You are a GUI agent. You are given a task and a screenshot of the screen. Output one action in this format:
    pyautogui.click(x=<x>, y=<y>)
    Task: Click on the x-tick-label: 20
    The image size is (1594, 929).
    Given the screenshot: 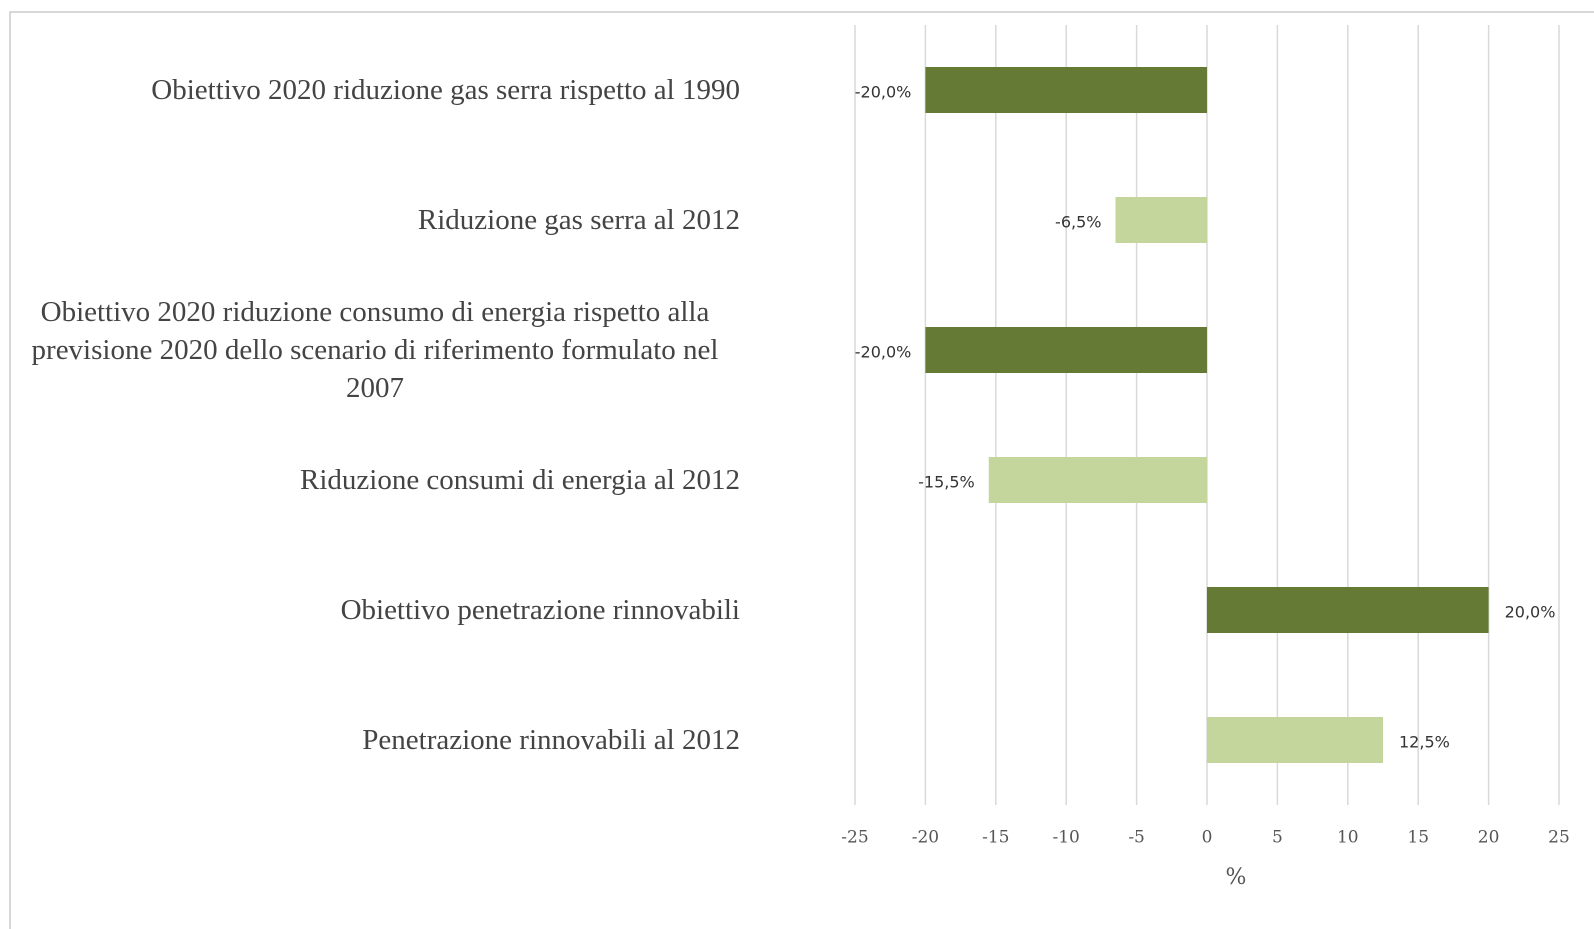 What is the action you would take?
    pyautogui.click(x=1489, y=838)
    